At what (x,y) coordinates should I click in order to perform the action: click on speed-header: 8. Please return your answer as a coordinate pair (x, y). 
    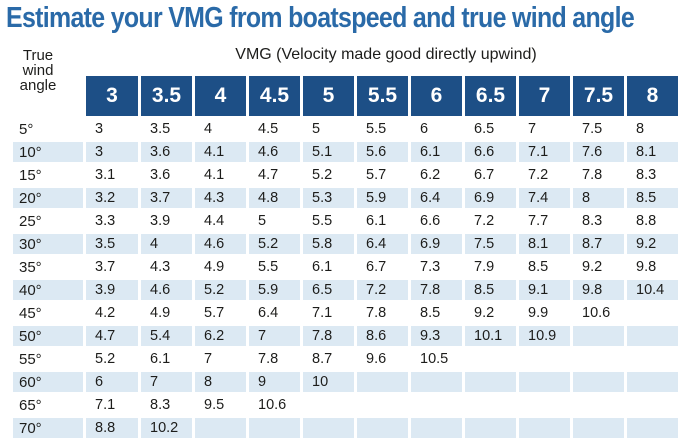
    Looking at the image, I should click on (652, 96).